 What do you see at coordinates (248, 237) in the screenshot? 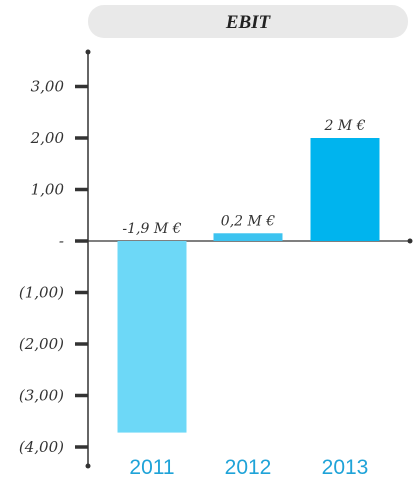
I see `bar-2012` at bounding box center [248, 237].